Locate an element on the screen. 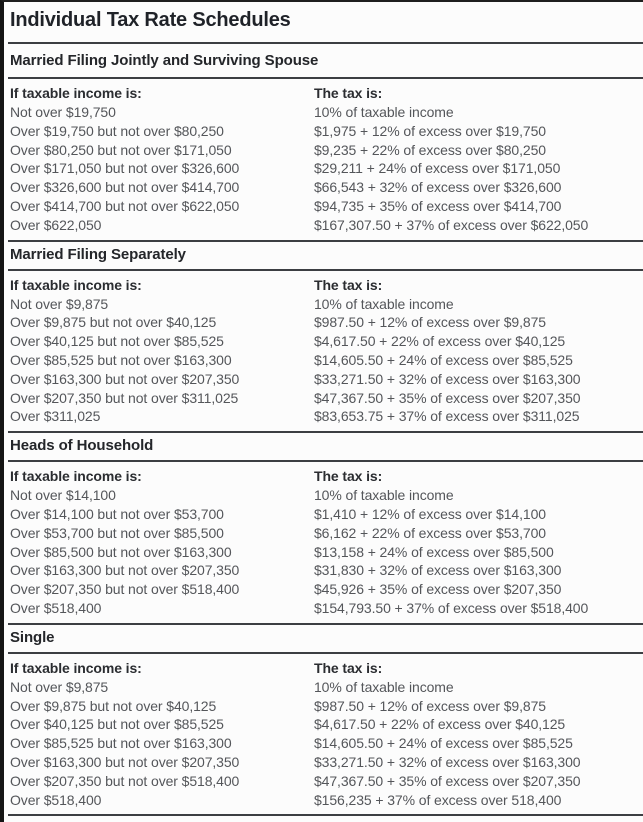  tax-cell: $156,235 + 37% of excess over 518,400 is located at coordinates (438, 799).